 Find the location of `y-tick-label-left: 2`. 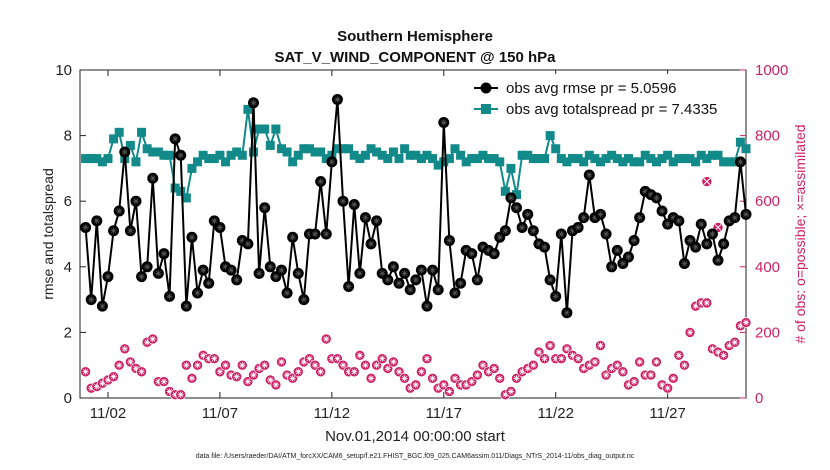

y-tick-label-left: 2 is located at coordinates (68, 332).